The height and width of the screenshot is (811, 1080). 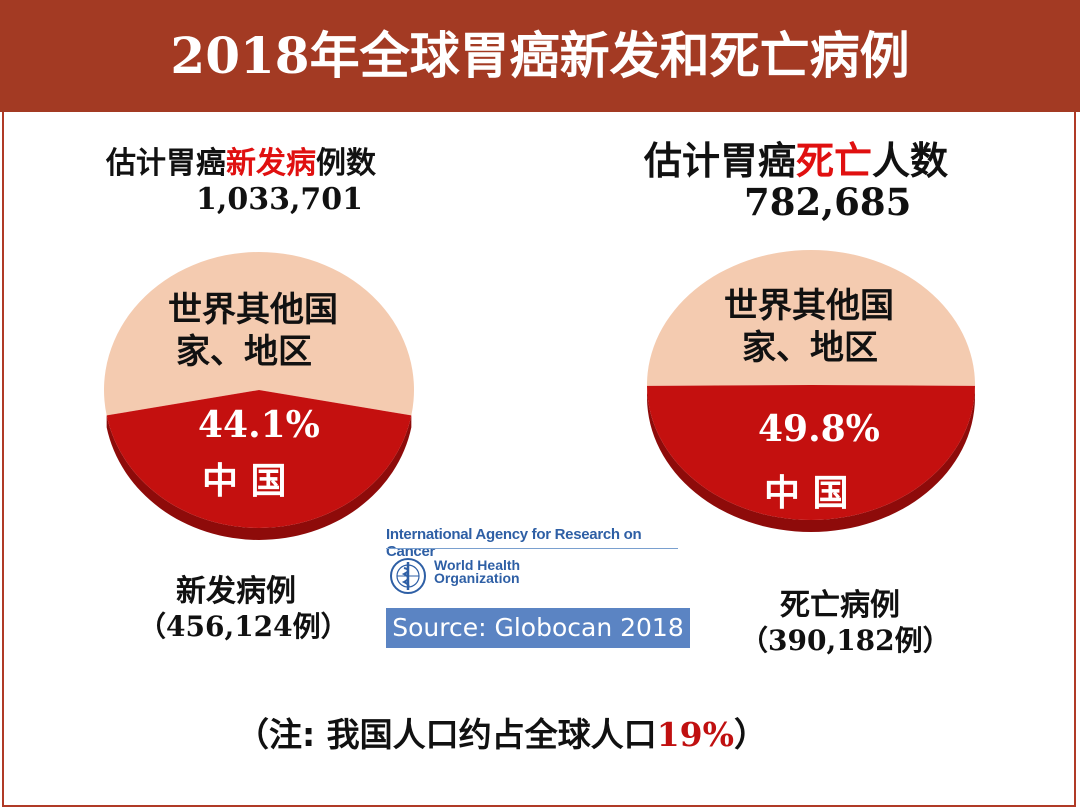 I want to click on mortality-china-slice, so click(x=811, y=453).